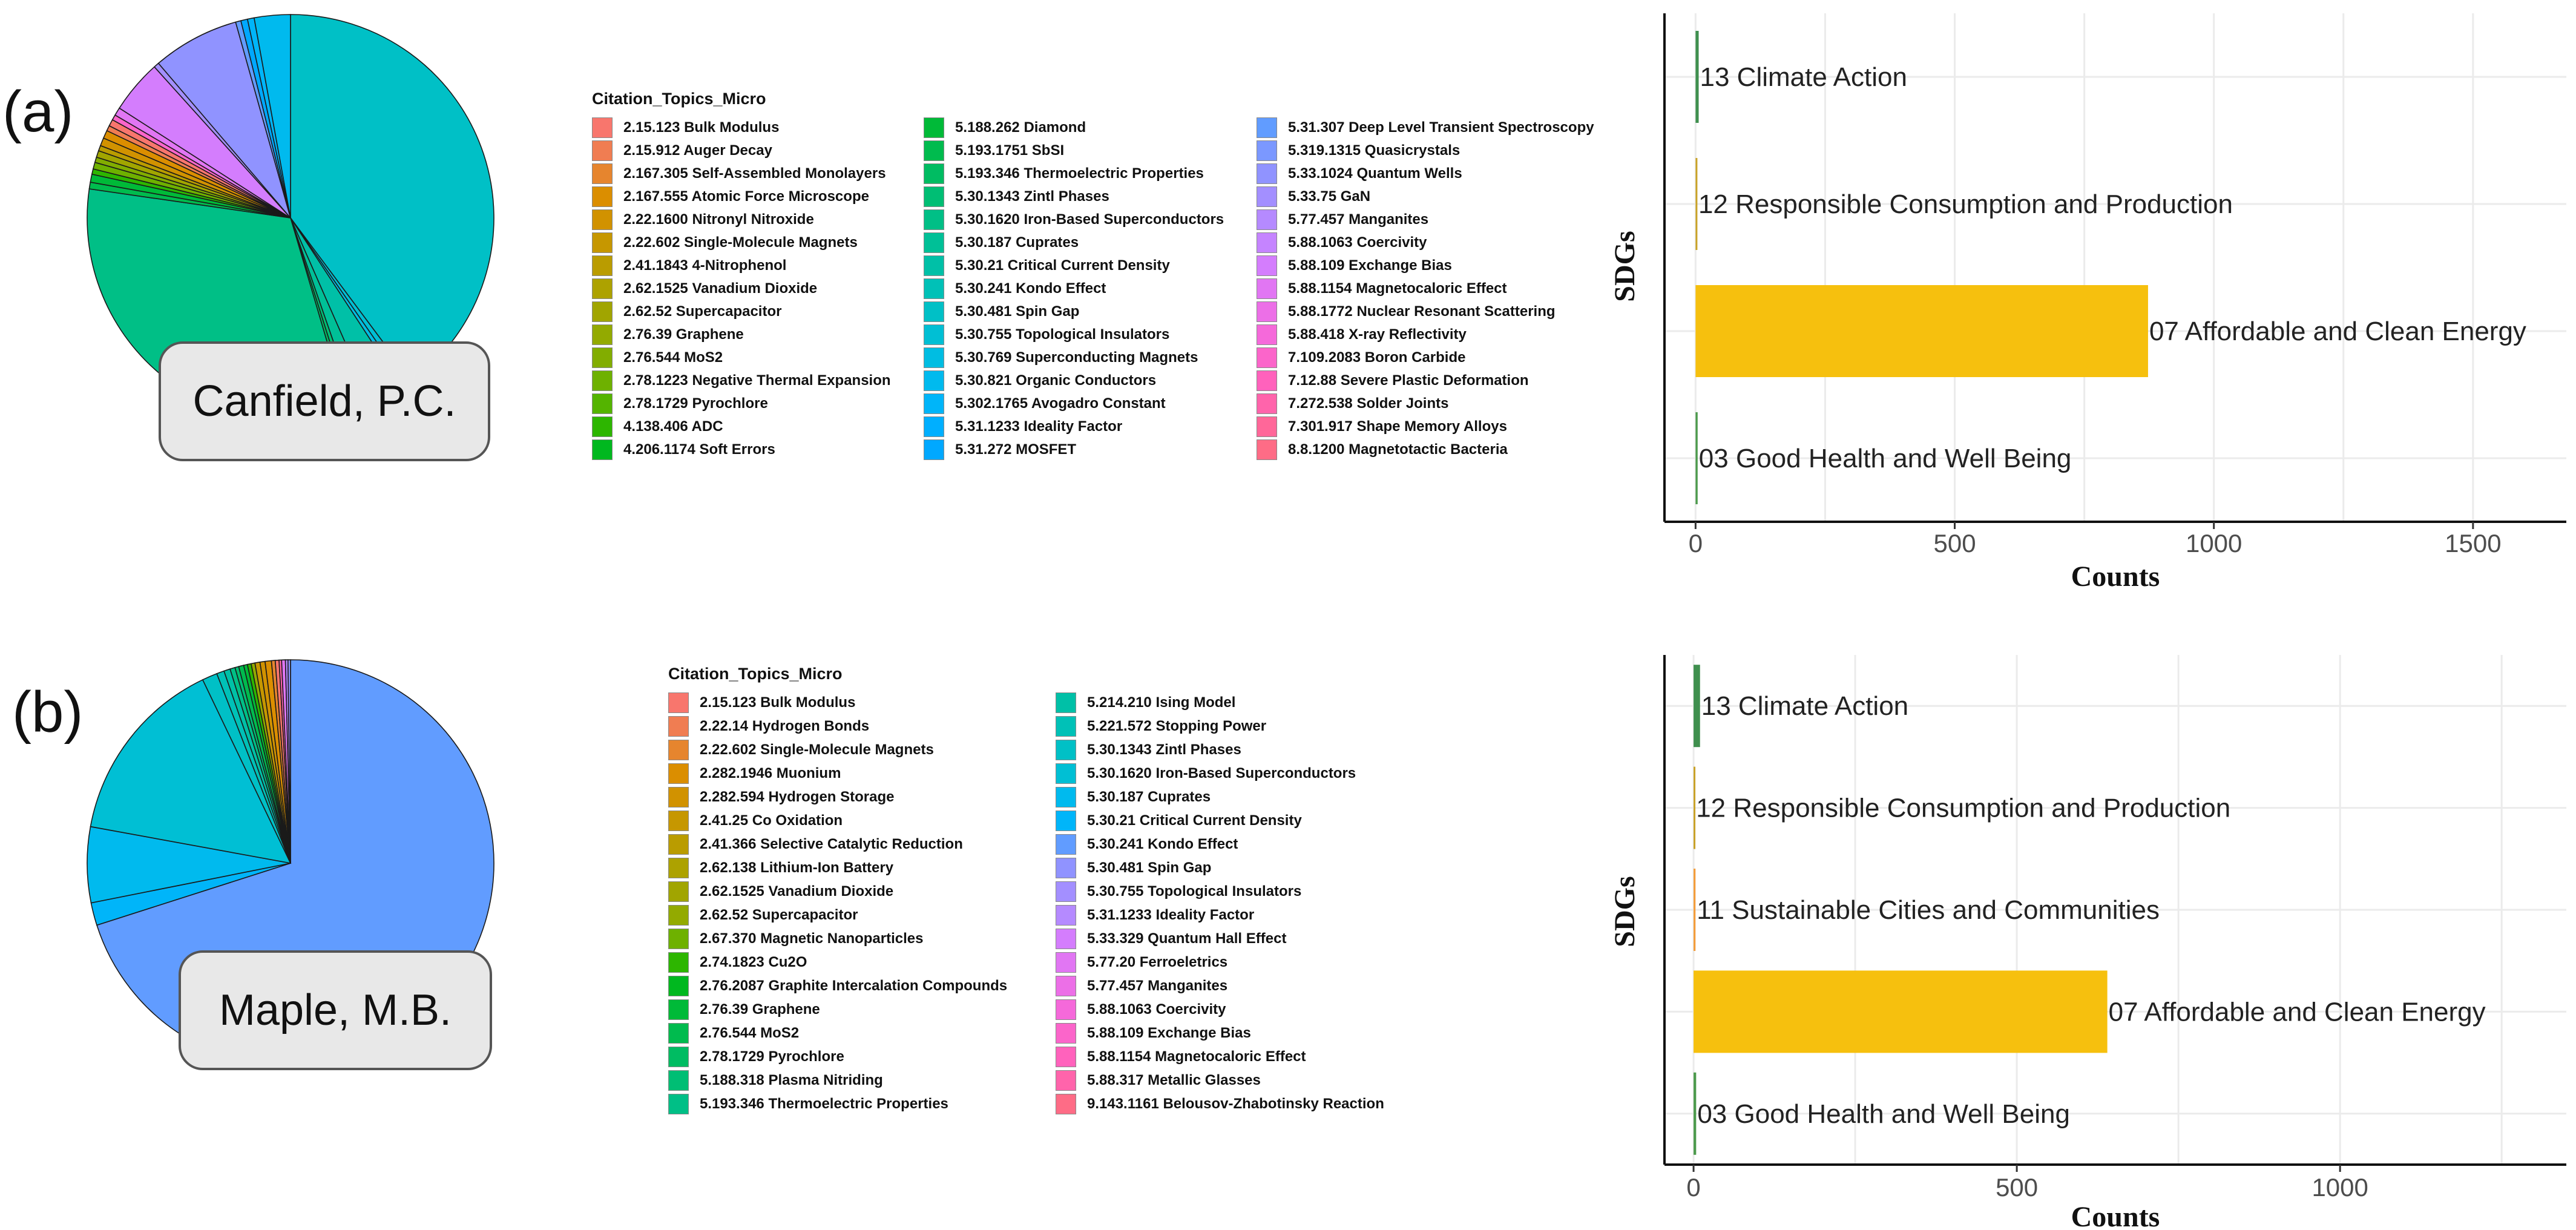  I want to click on legend-label: 2.76.39 Graphene, so click(683, 335).